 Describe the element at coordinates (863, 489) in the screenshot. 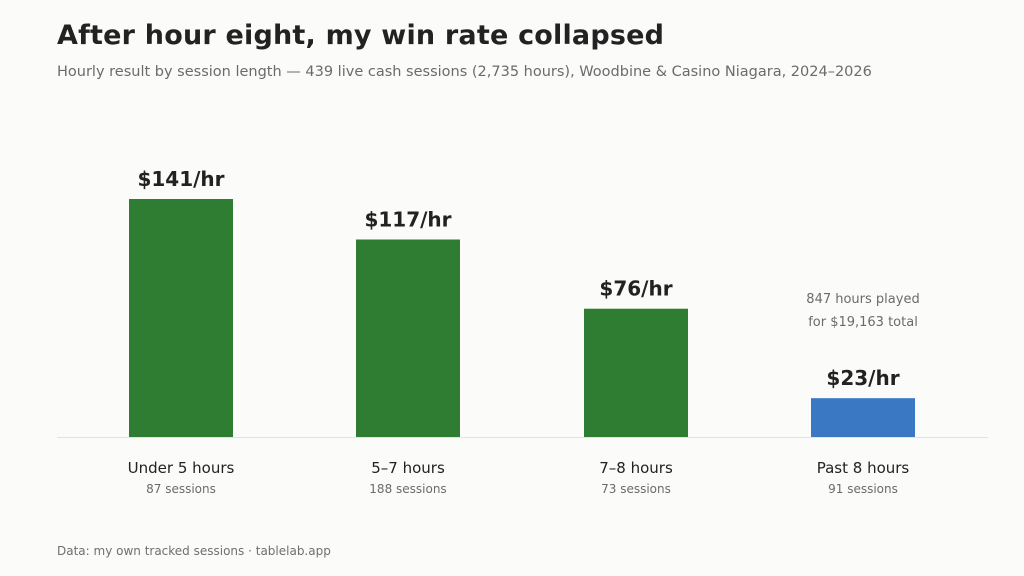

I see `category-sublabel: 91 sessions` at that location.